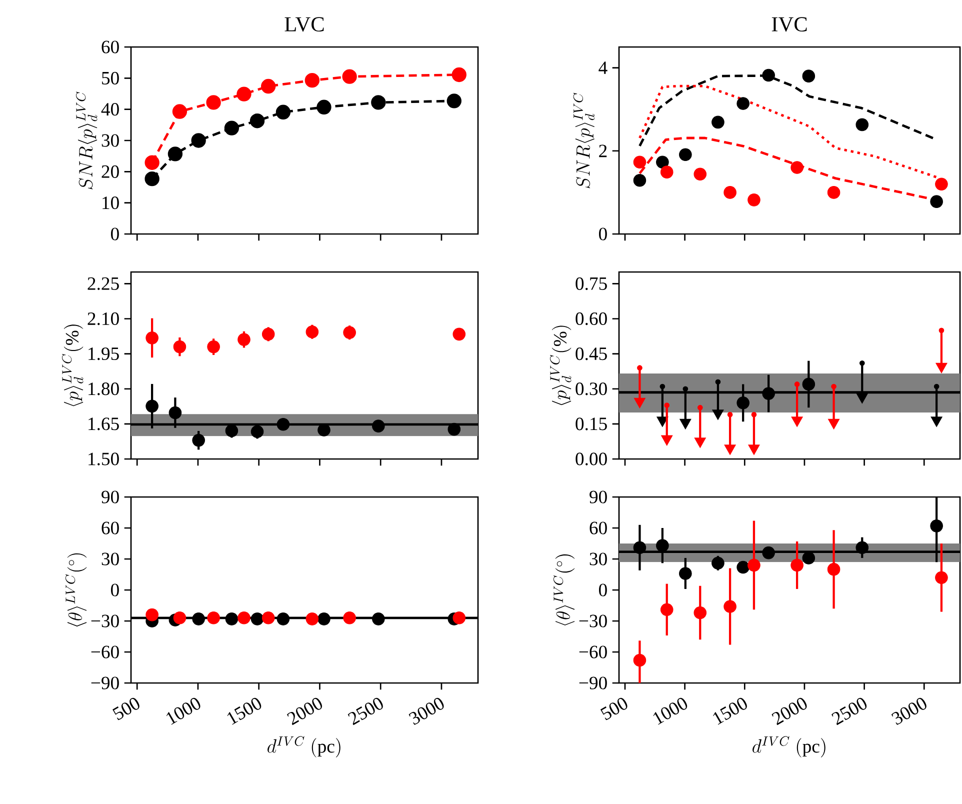 The image size is (962, 804). Describe the element at coordinates (564, 590) in the screenshot. I see `y-axis-title: $\langle\theta\rangle^{IVC}(^\circ)$` at that location.